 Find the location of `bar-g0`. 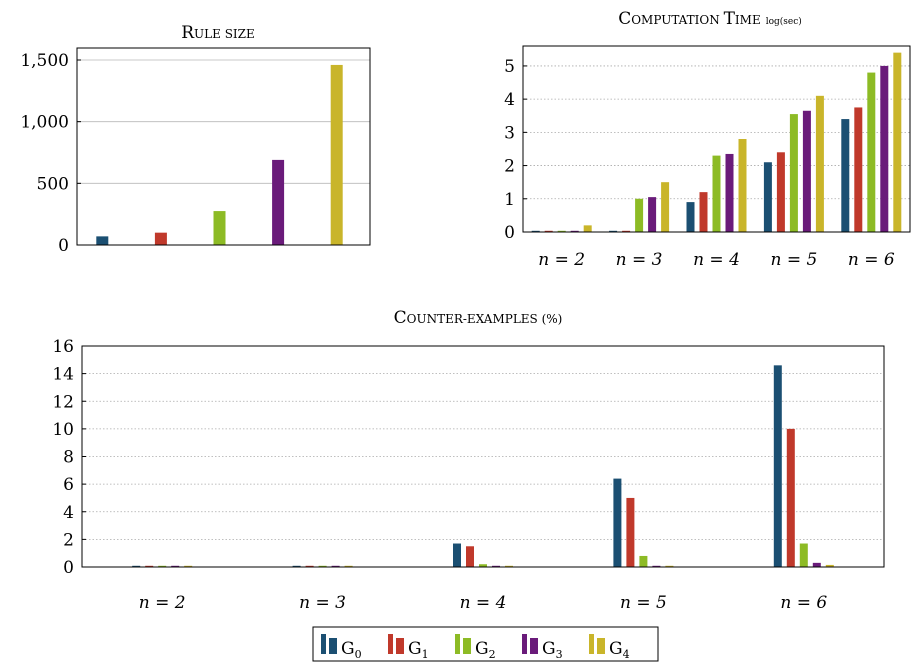

bar-g0 is located at coordinates (102, 240).